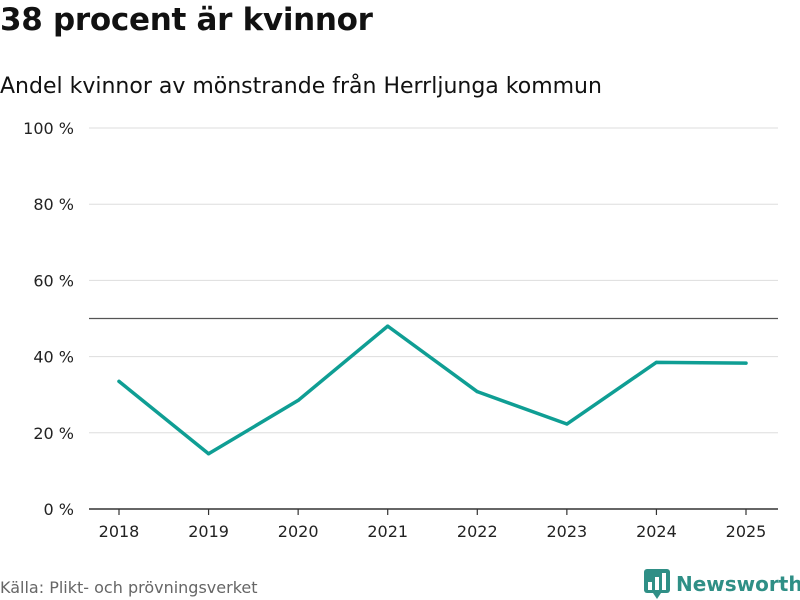 This screenshot has width=800, height=600. Describe the element at coordinates (129, 587) in the screenshot. I see `source-note: Källa: Plikt- och prövningsverket` at that location.